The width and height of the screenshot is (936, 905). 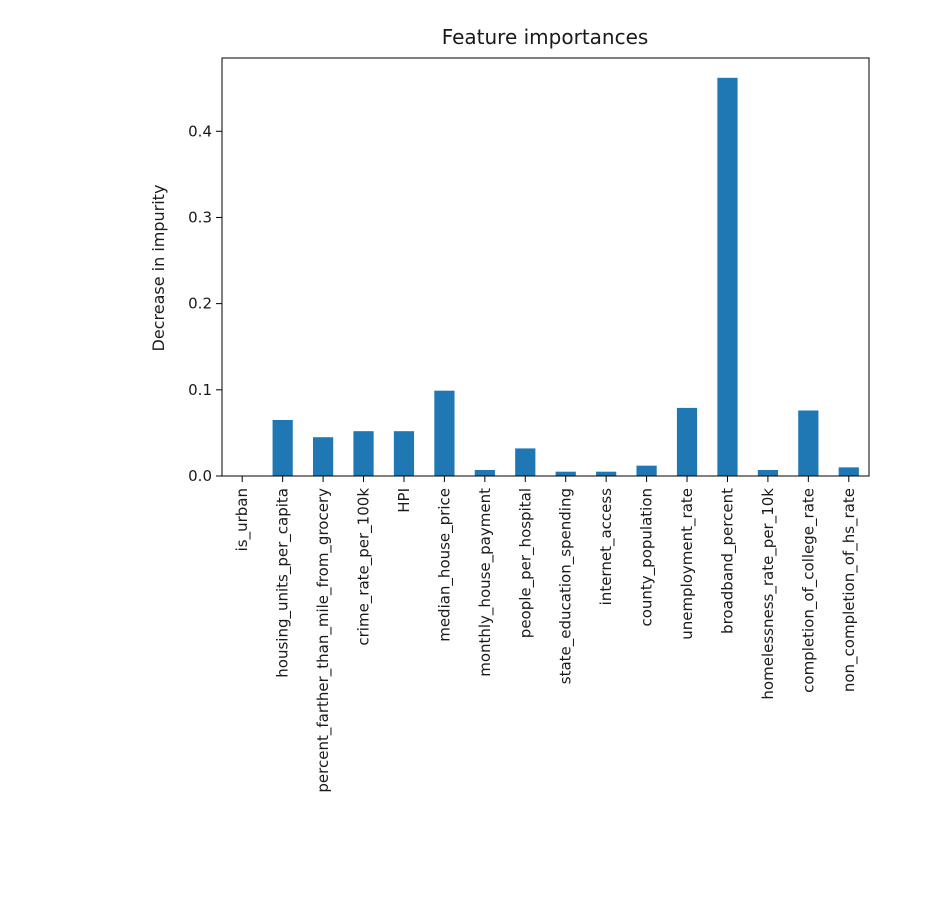 What do you see at coordinates (768, 472) in the screenshot?
I see `bar-homelessness_rate_per_10k` at bounding box center [768, 472].